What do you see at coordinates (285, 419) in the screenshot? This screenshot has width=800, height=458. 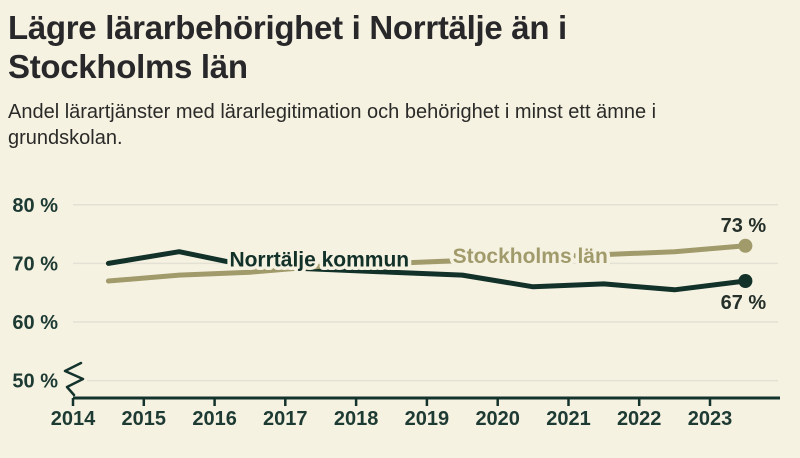 I see `x-tick-label: 2017` at bounding box center [285, 419].